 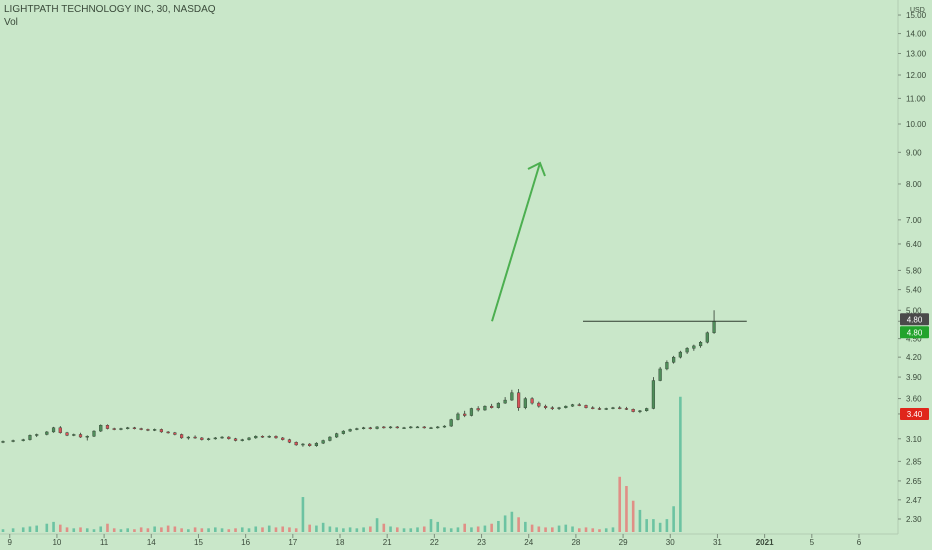 What do you see at coordinates (434, 542) in the screenshot?
I see `time-tick-label: 22` at bounding box center [434, 542].